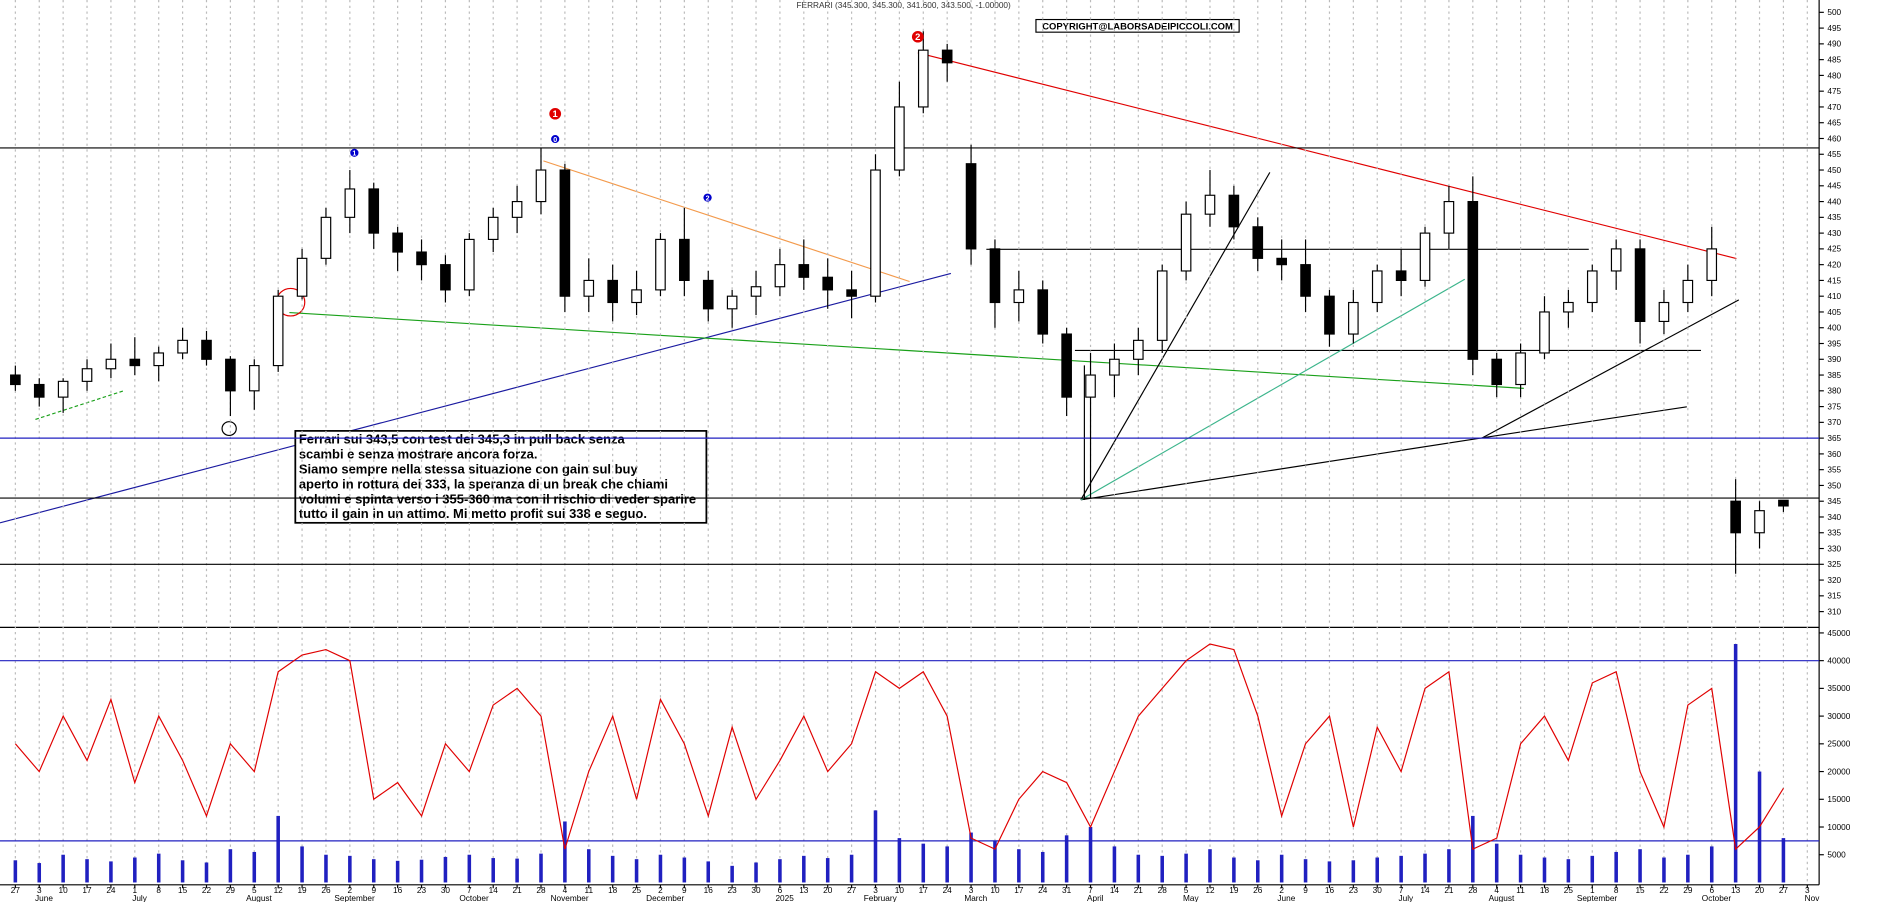 Image resolution: width=1890 pixels, height=902 pixels. Describe the element at coordinates (1834, 533) in the screenshot. I see `y-tick-label: 335` at that location.